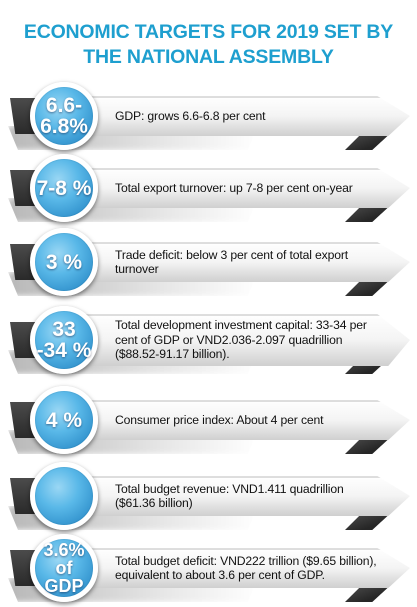 This screenshot has width=417, height=607. What do you see at coordinates (64, 262) in the screenshot?
I see `value-badge: 3 %` at bounding box center [64, 262].